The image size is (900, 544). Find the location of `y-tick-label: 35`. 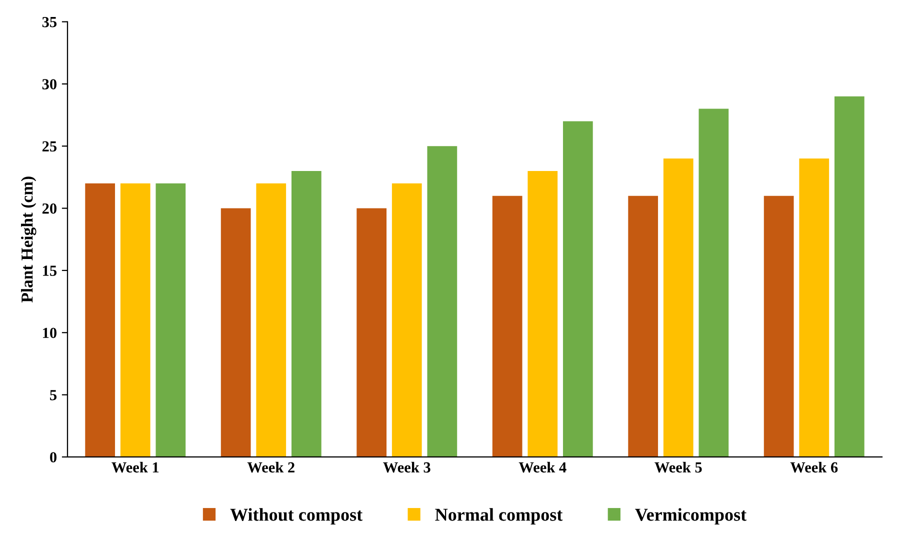

y-tick-label: 35 is located at coordinates (49, 22).